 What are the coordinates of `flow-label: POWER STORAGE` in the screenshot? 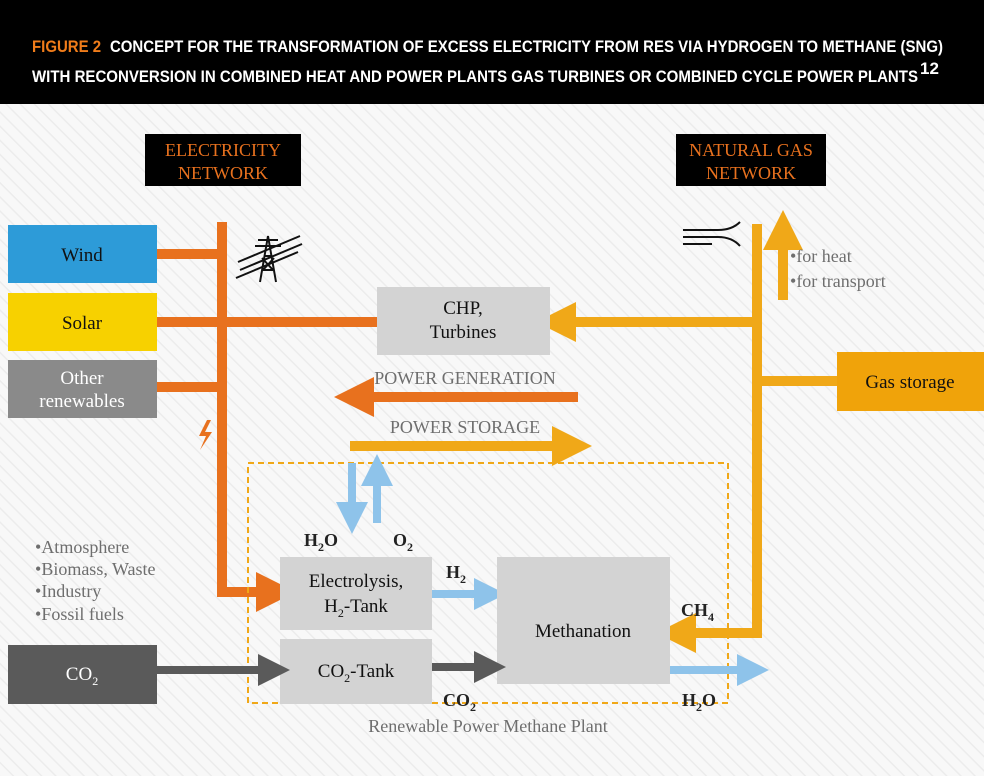 It's located at (465, 427).